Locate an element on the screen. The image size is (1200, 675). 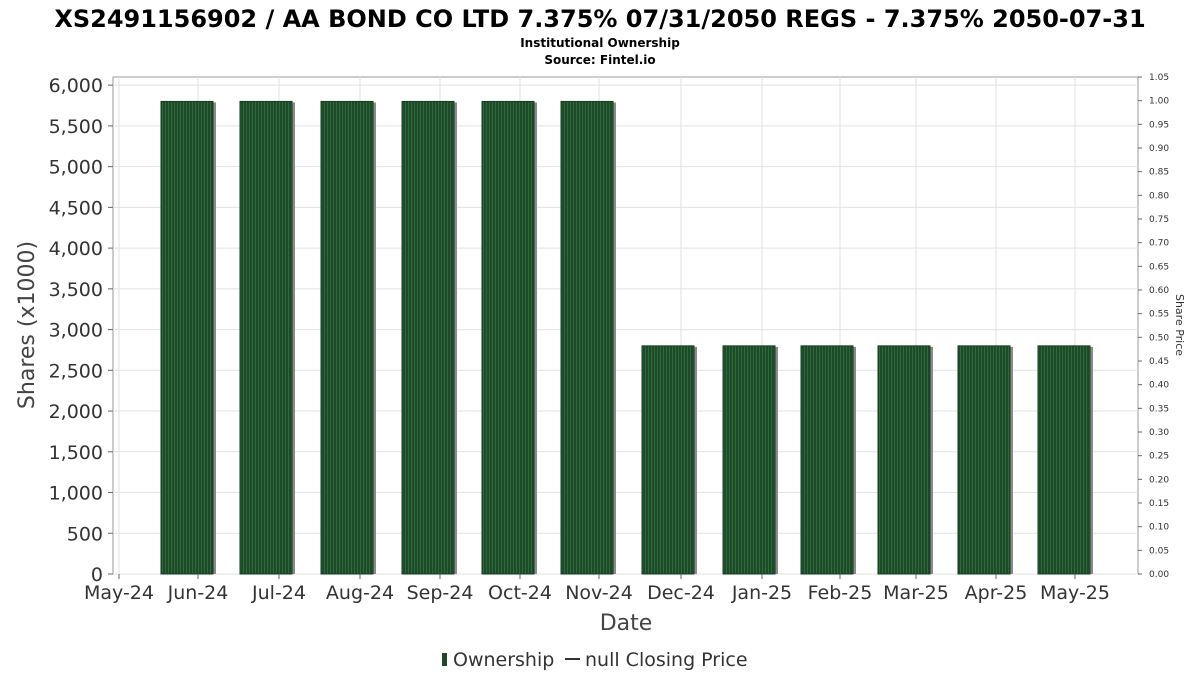
x-tick-label: Feb-25 is located at coordinates (840, 593).